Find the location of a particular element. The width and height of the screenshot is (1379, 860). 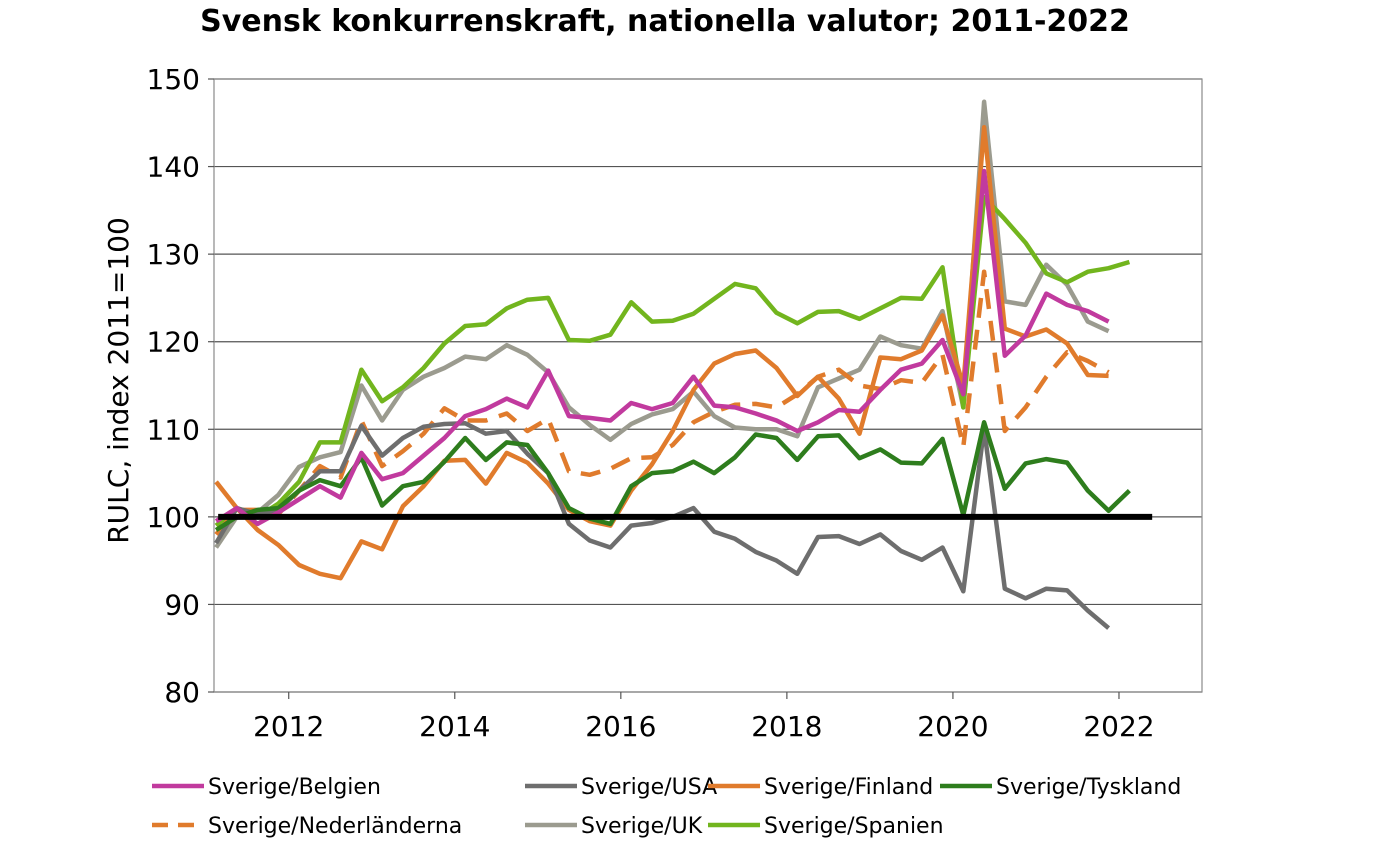

y-tick-label: 140 is located at coordinates (173, 167).